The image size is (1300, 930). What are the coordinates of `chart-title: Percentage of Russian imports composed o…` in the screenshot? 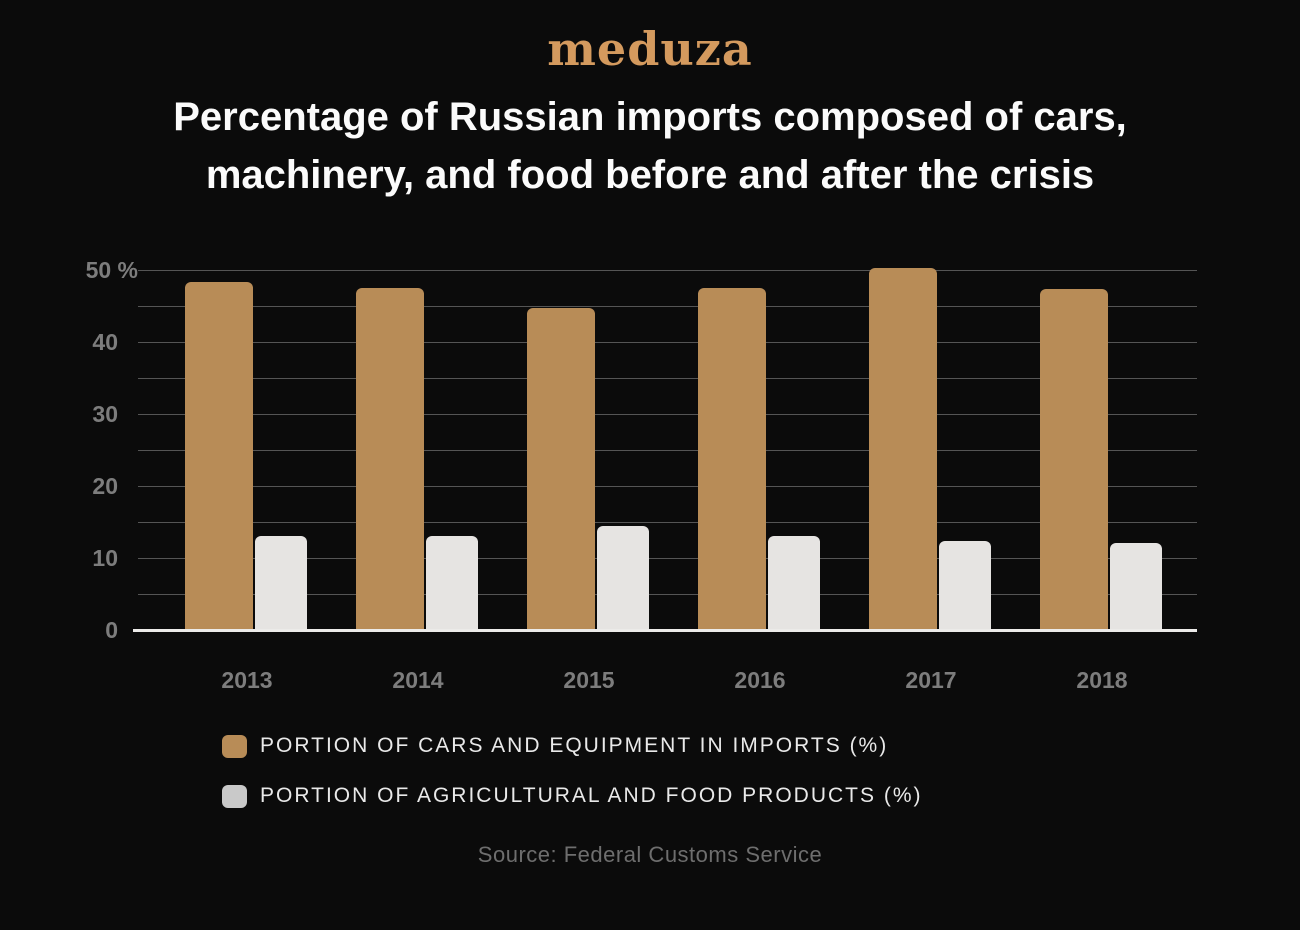 It's located at (650, 146).